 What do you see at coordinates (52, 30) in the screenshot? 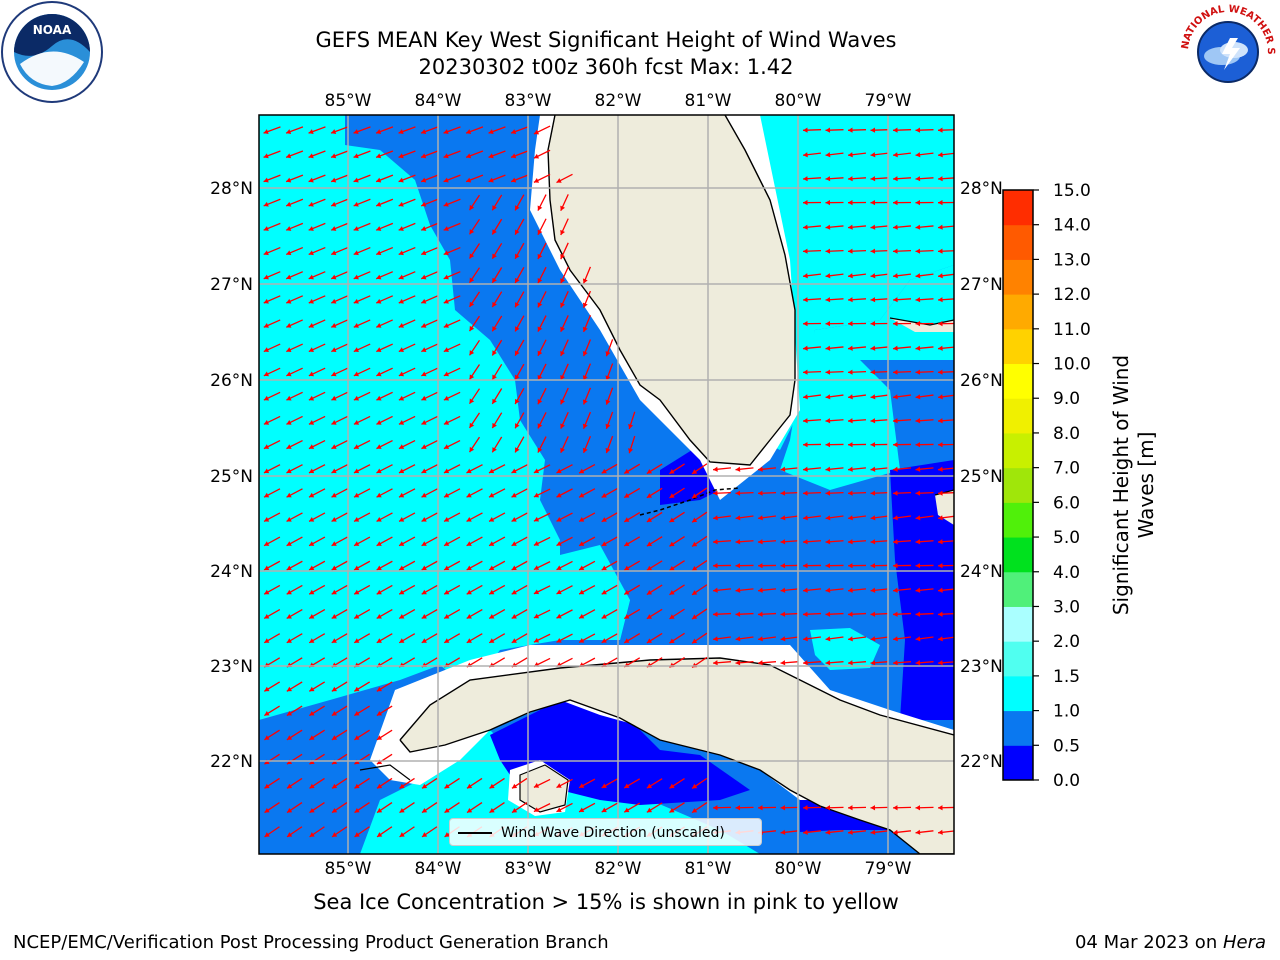
I see `svg-text: NOAA` at bounding box center [52, 30].